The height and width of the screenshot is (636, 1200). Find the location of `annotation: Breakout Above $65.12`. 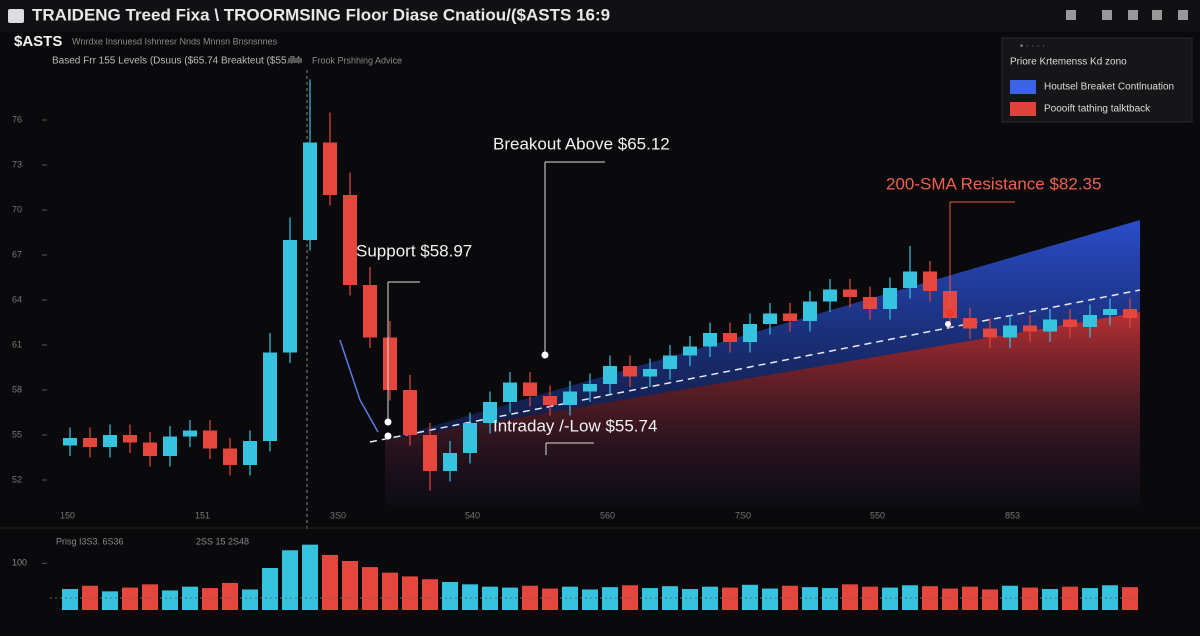

annotation: Breakout Above $65.12 is located at coordinates (581, 143).